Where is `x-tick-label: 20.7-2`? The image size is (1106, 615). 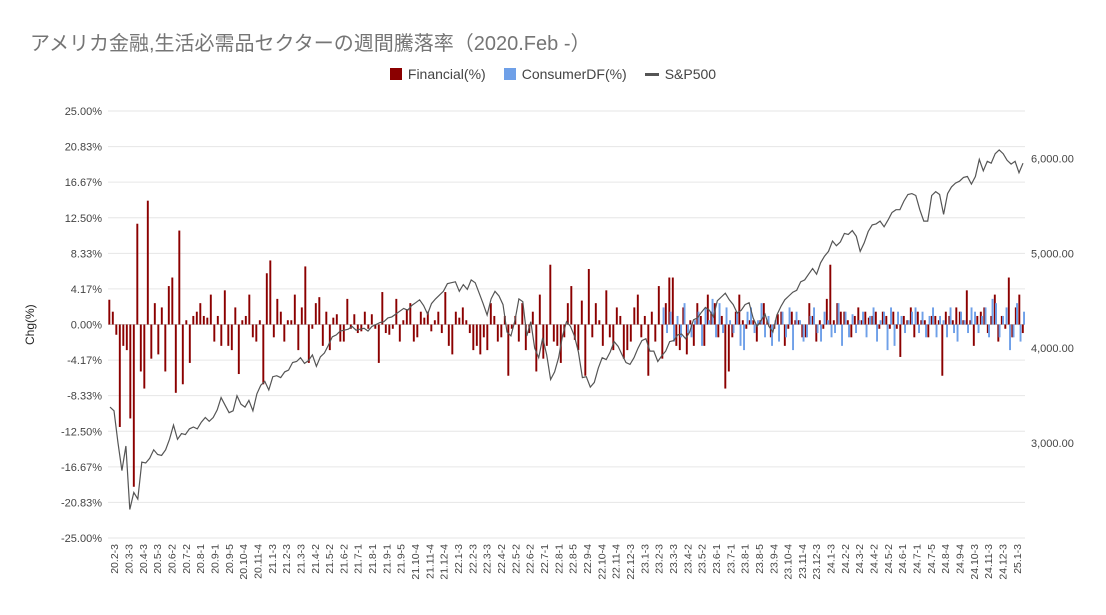 x-tick-label: 20.7-2 is located at coordinates (187, 559).